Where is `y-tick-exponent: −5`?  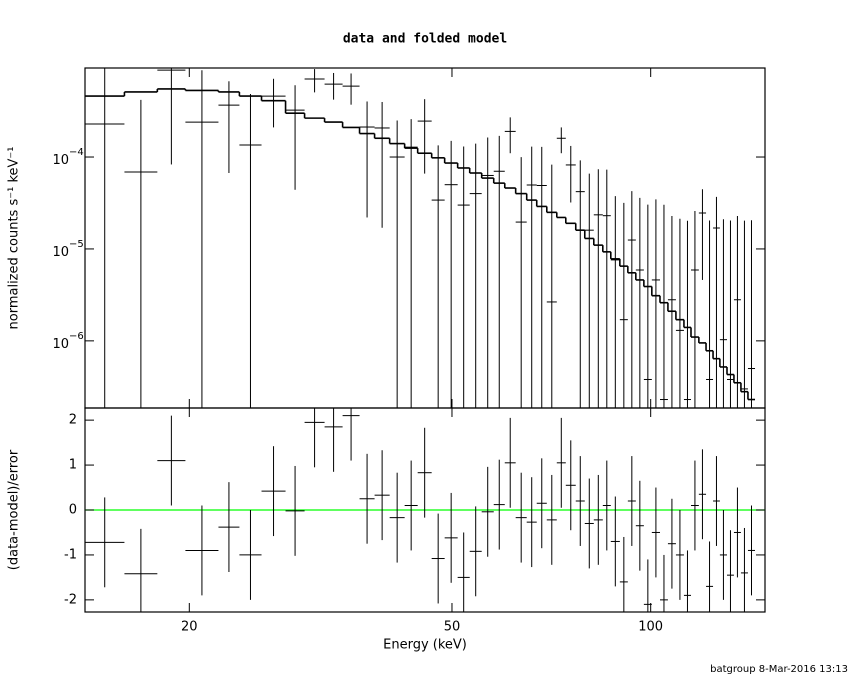
y-tick-exponent: −5 is located at coordinates (76, 244).